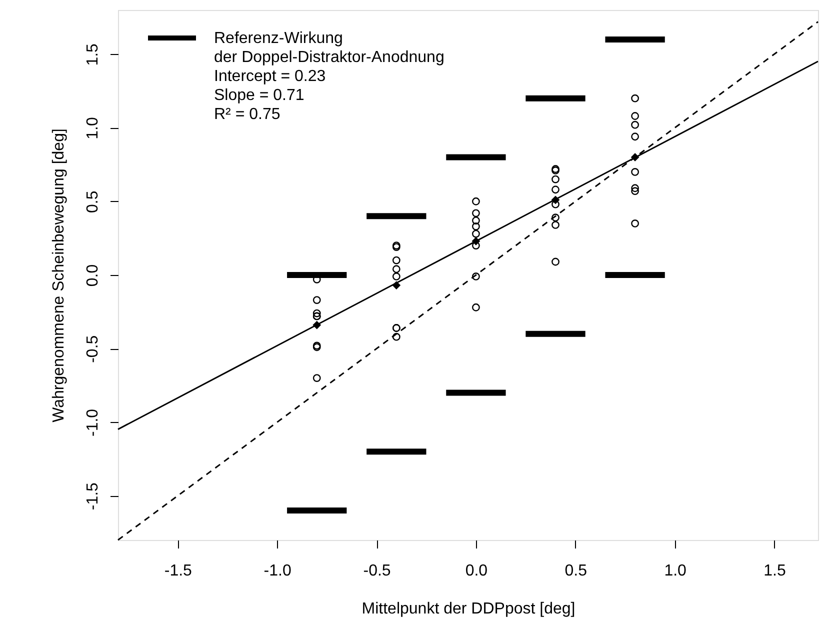 This screenshot has height=638, width=826. Describe the element at coordinates (329, 48) in the screenshot. I see `legend-label: Referenz-Wirkung der Doppel-Distraktor-Anodnung` at that location.